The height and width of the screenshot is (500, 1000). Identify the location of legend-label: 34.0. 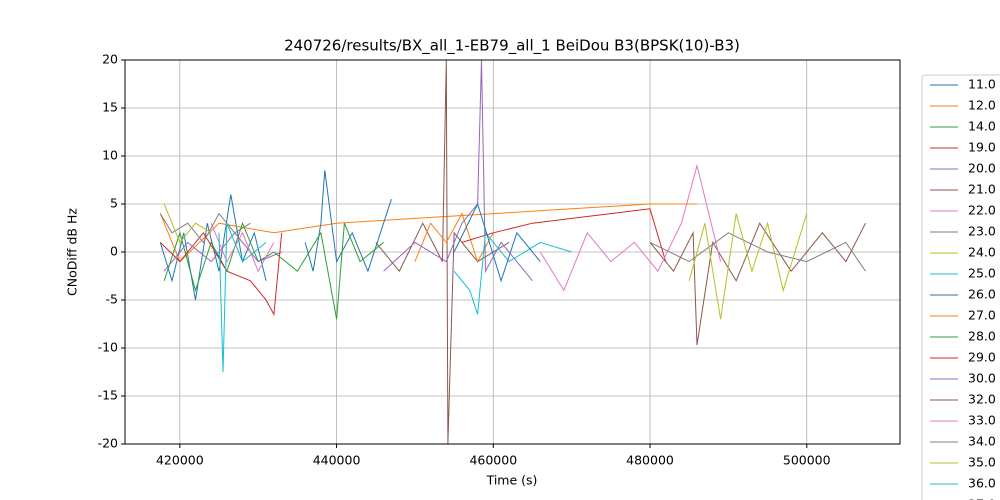
(982, 441).